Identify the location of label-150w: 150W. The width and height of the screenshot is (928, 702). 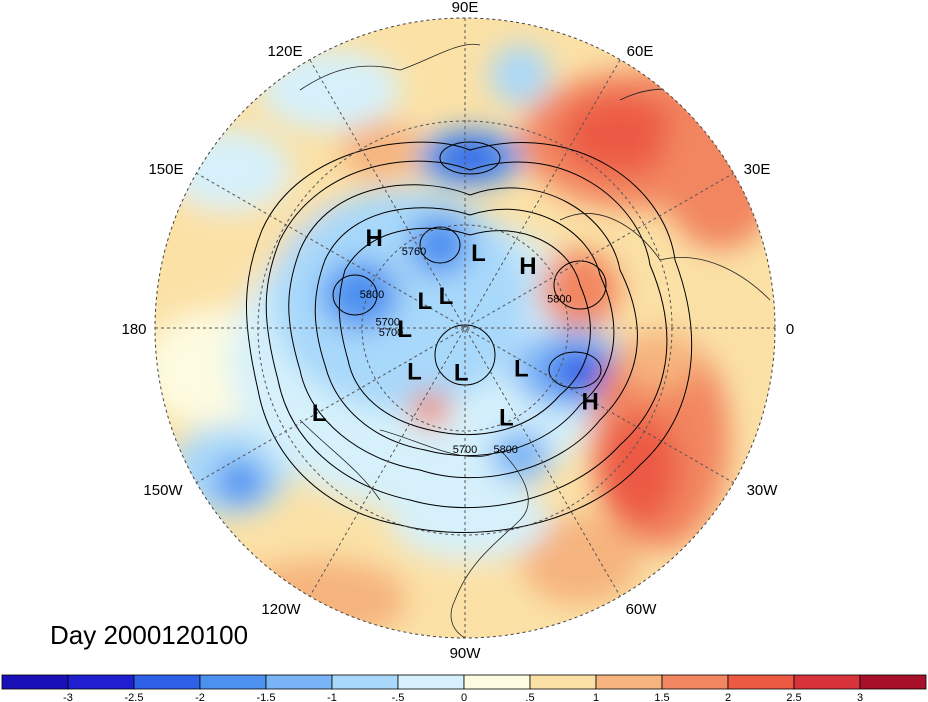
(163, 490).